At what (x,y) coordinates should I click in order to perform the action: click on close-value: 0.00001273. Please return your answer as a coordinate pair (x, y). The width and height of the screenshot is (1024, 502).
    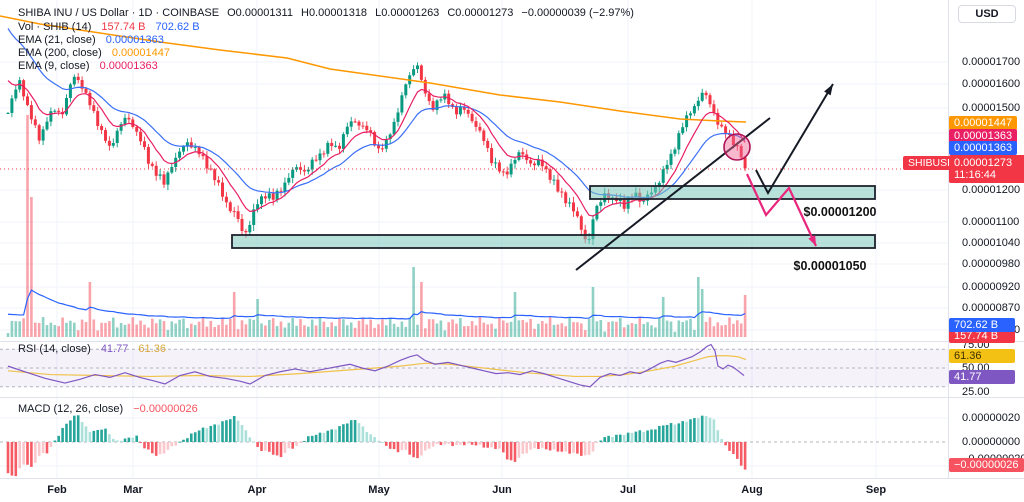
    Looking at the image, I should click on (484, 13).